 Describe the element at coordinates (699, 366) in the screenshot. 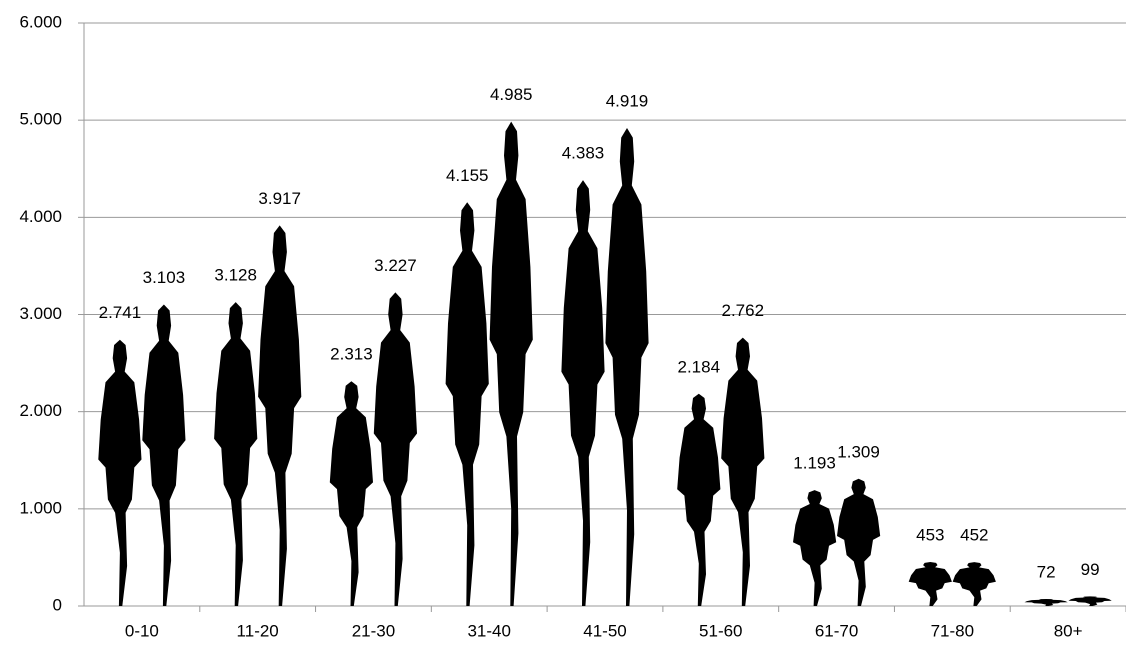

I see `value-label: 2.184` at that location.